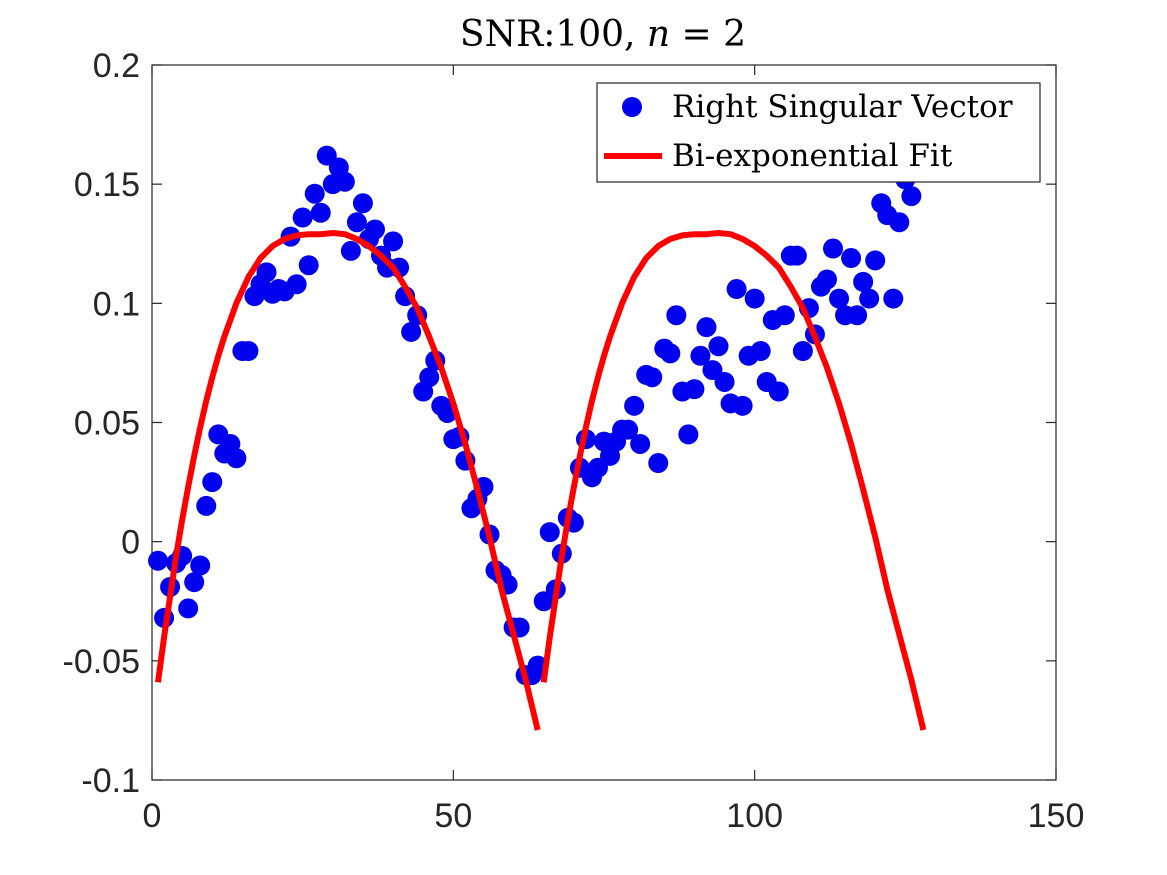 The image size is (1167, 875). I want to click on y-tick-label: 0, so click(130, 543).